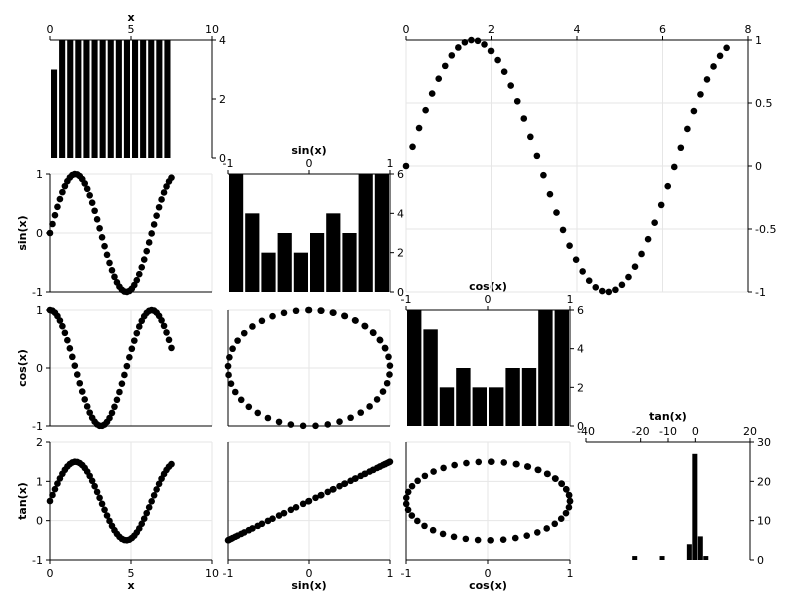 The width and height of the screenshot is (800, 600). What do you see at coordinates (662, 29) in the screenshot?
I see `x-tick-label: 6` at bounding box center [662, 29].